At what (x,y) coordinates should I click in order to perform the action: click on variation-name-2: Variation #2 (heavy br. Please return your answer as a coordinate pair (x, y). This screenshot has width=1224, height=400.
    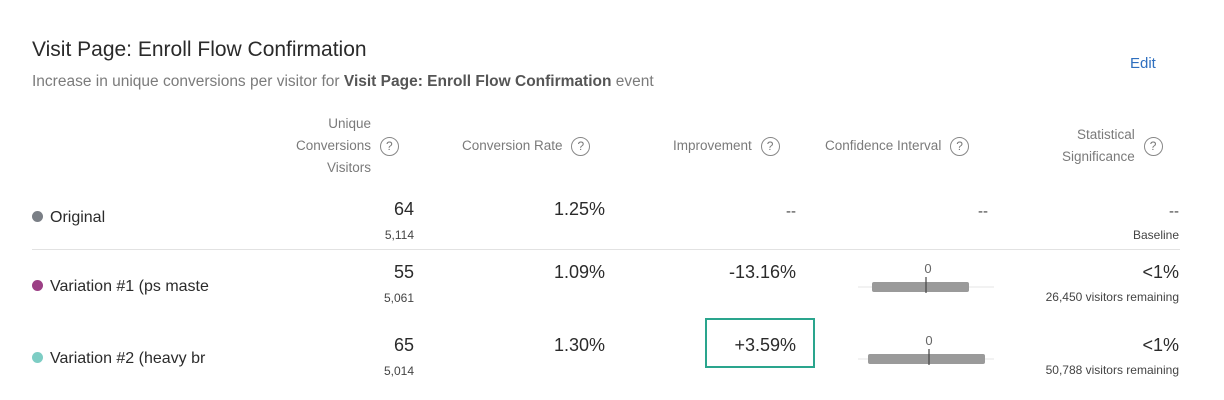
    Looking at the image, I should click on (129, 359).